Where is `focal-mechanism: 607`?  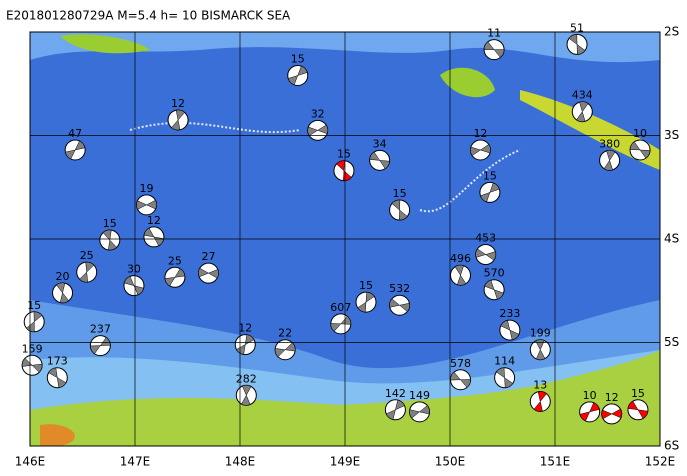 focal-mechanism: 607 is located at coordinates (341, 318).